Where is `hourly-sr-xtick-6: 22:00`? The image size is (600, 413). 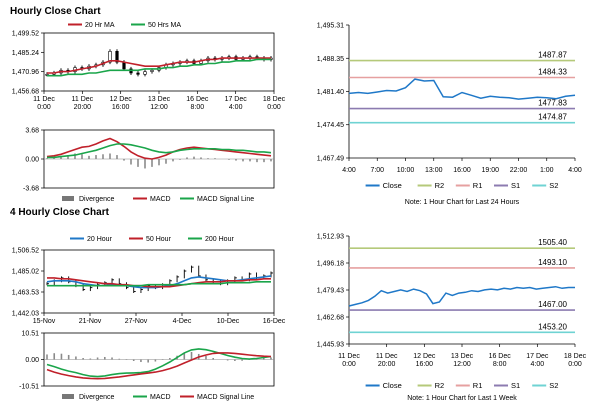 hourly-sr-xtick-6: 22:00 is located at coordinates (519, 170).